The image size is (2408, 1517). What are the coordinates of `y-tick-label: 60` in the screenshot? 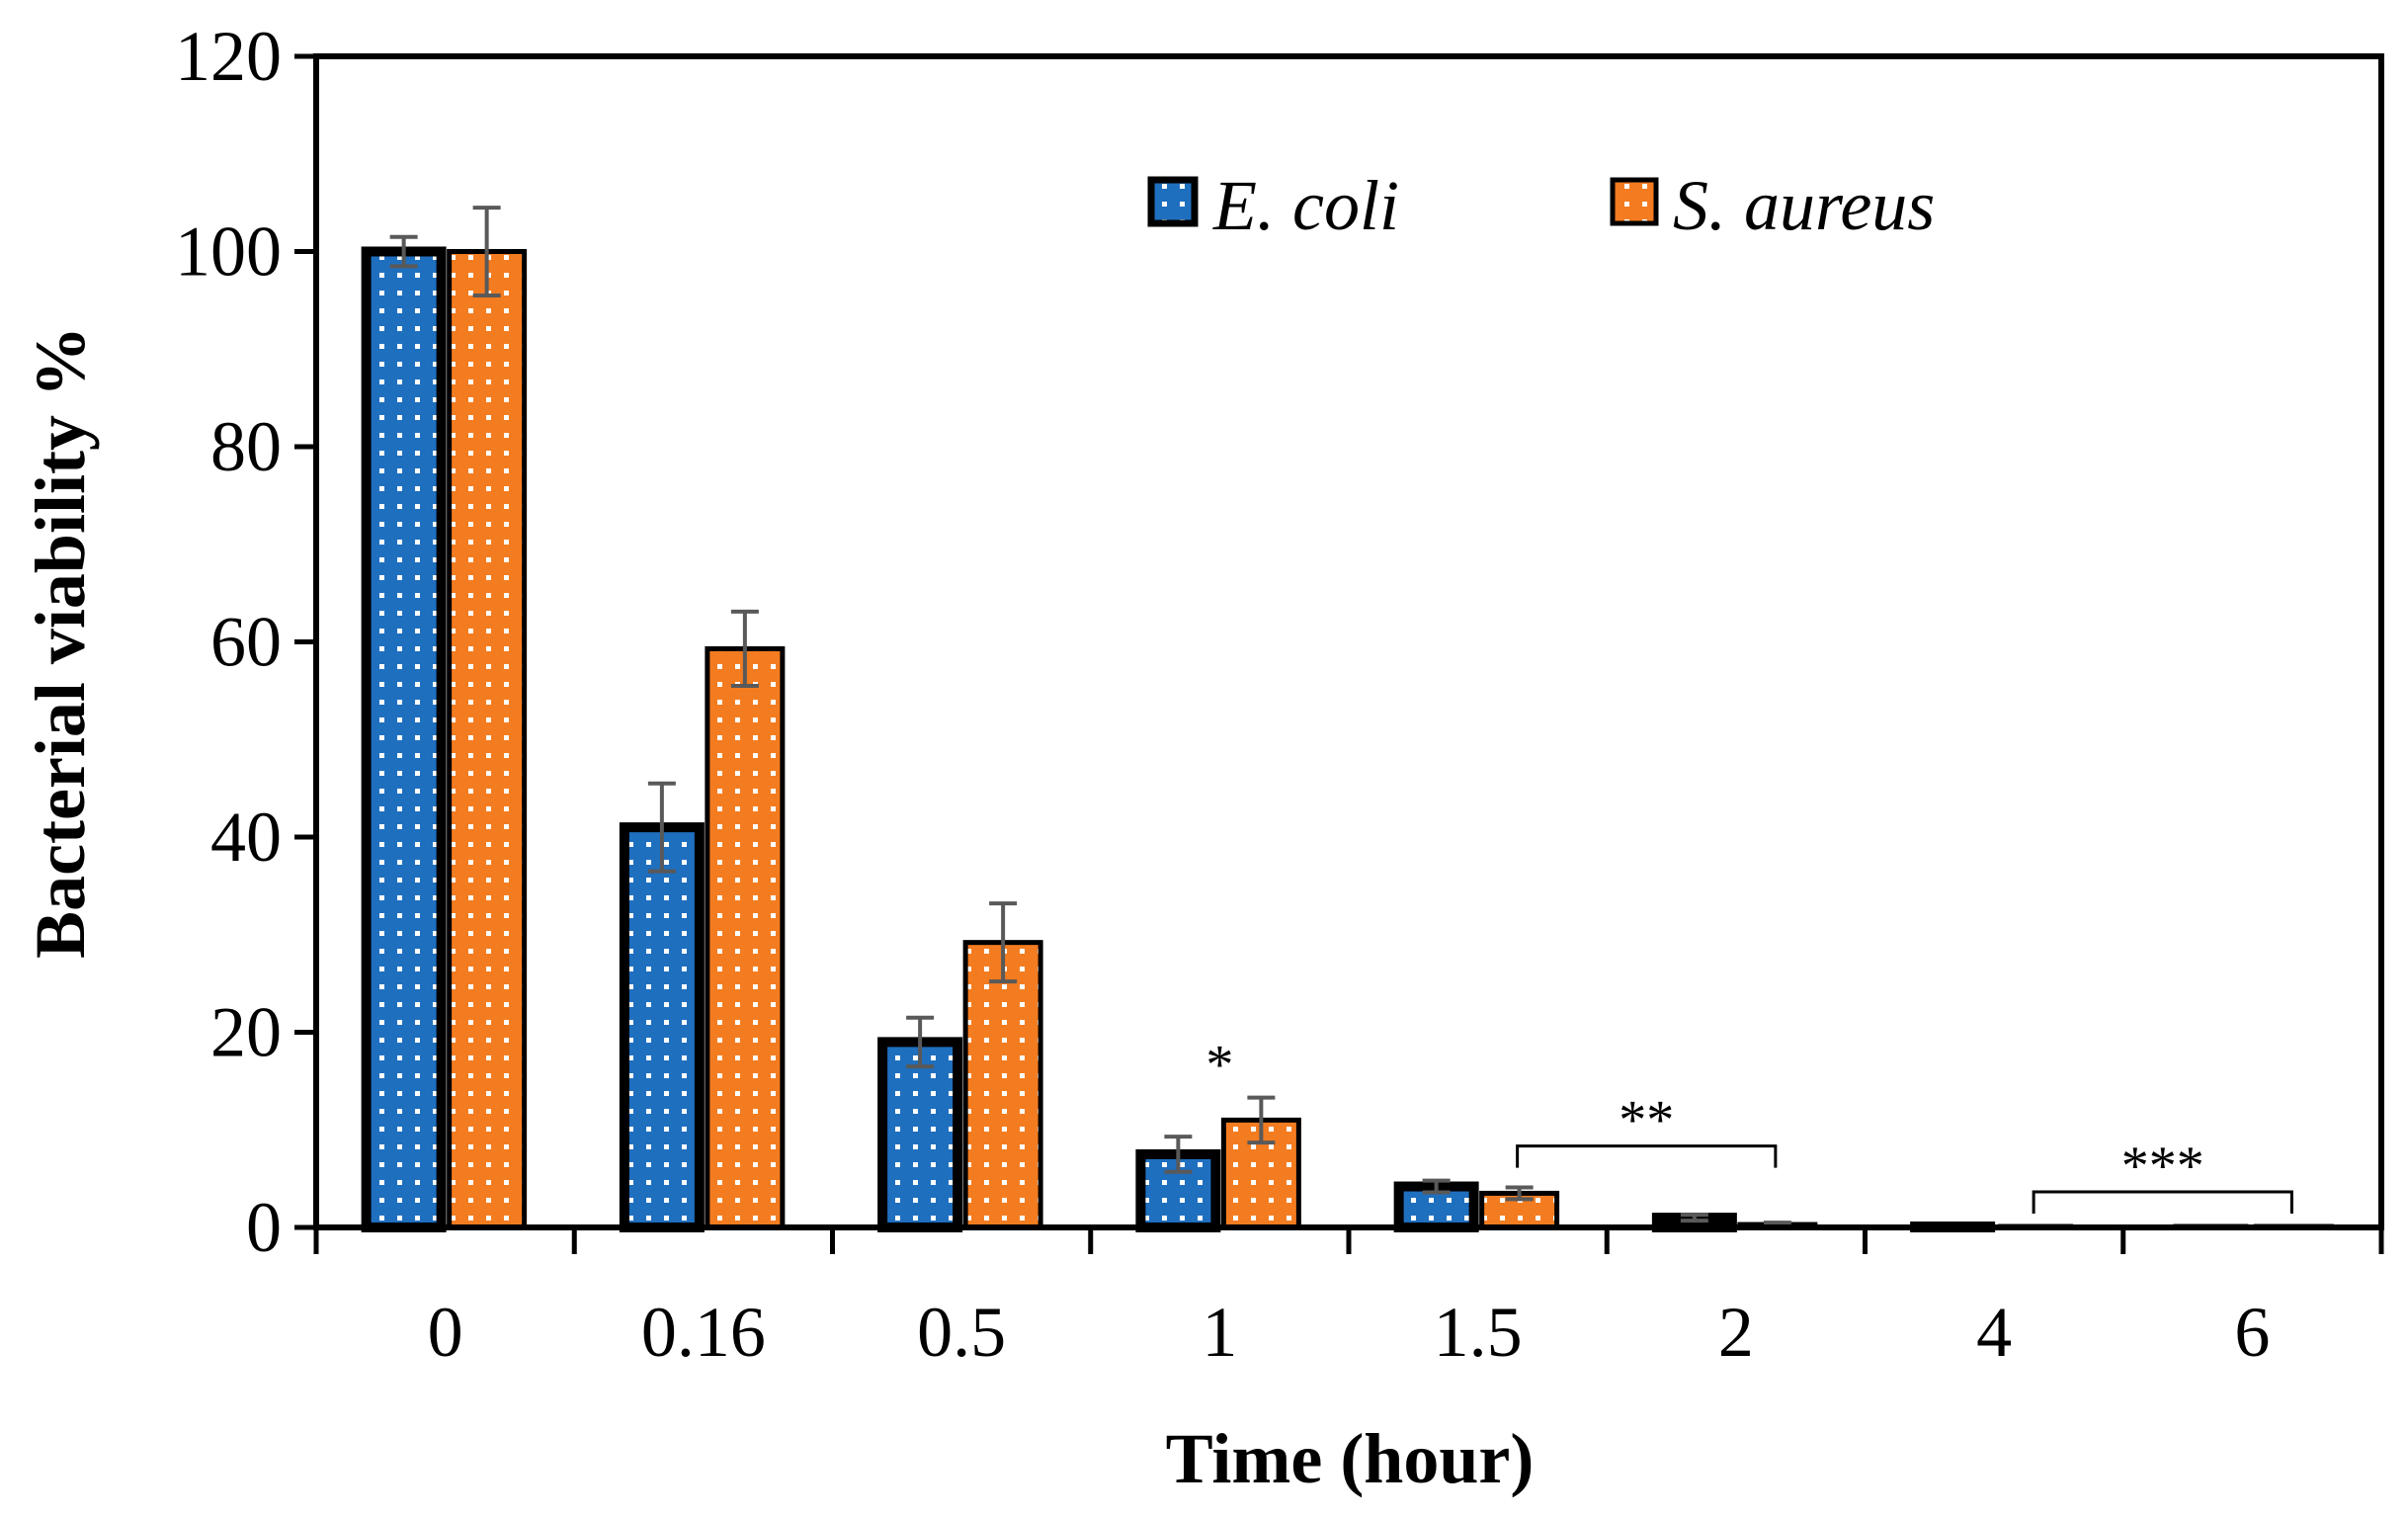 It's located at (246, 642).